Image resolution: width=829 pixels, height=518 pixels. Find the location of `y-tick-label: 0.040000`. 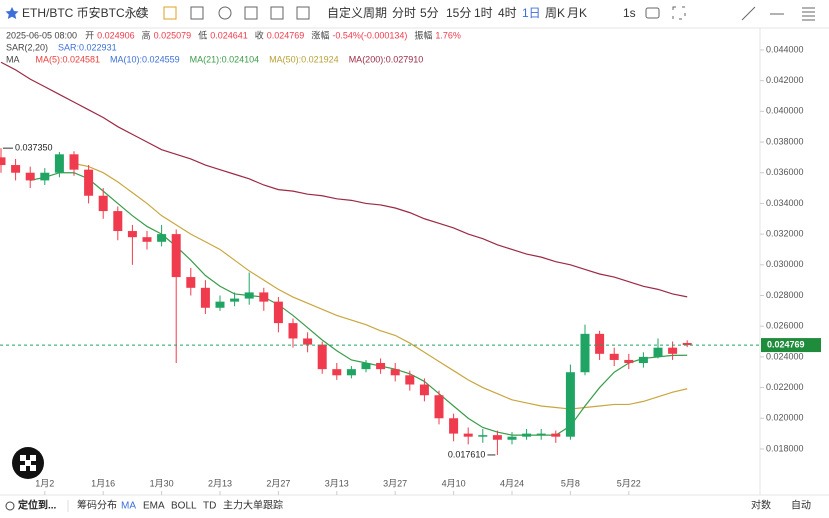

y-tick-label: 0.040000 is located at coordinates (785, 111).